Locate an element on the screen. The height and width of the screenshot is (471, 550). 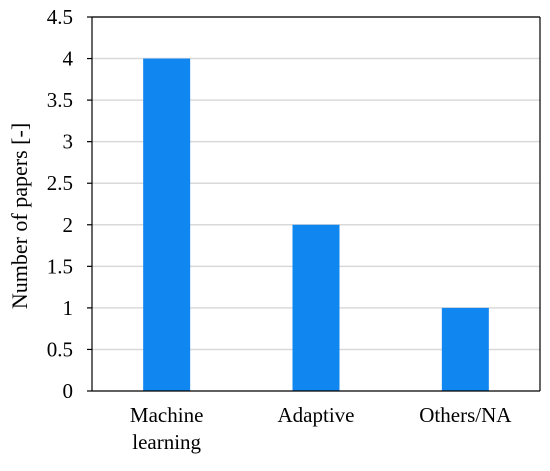
y-tick-label: 1.5 is located at coordinates (60, 266).